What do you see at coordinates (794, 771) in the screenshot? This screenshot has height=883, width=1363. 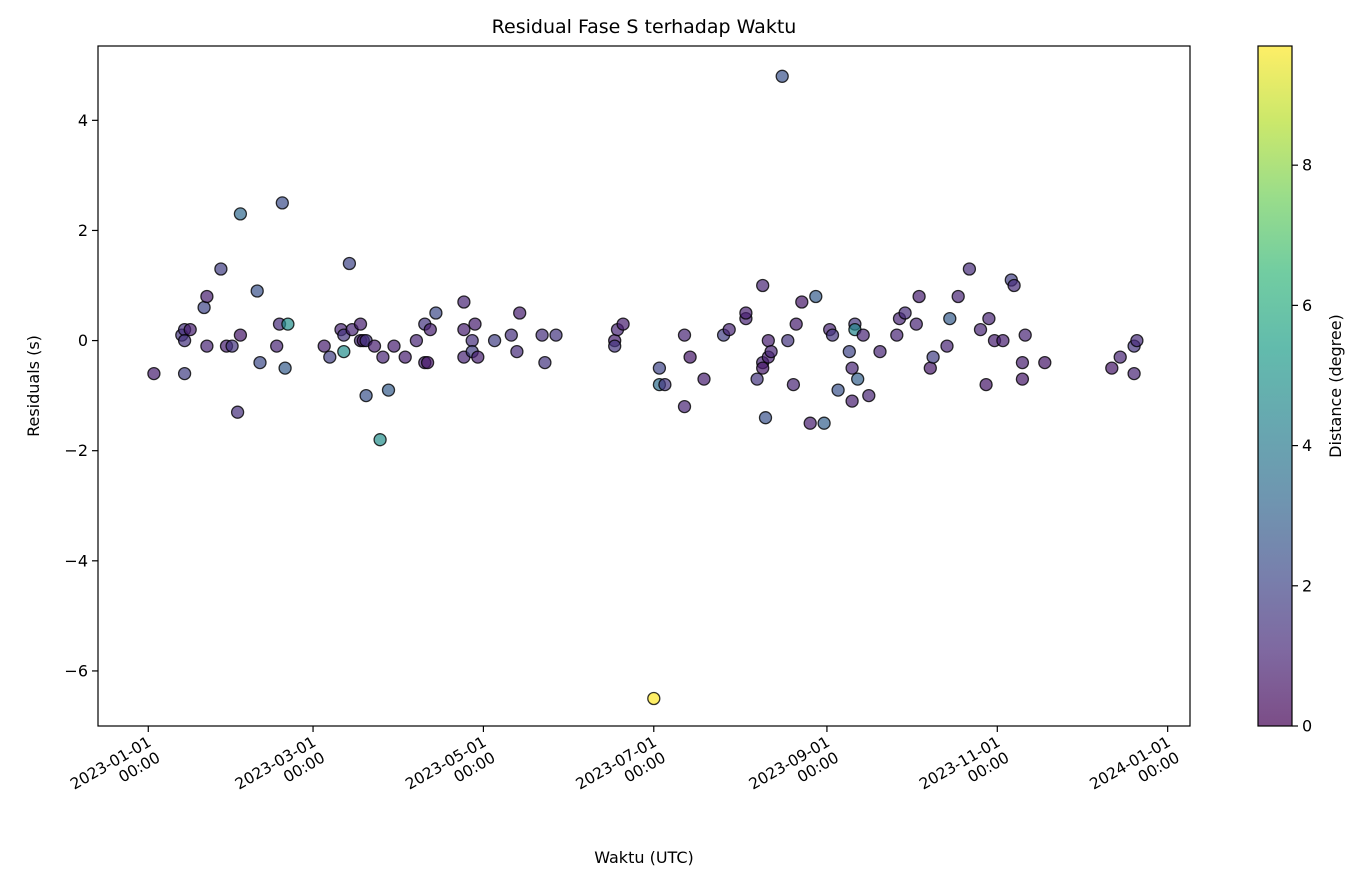 I see `x-tick-label: 2023-09-0100:00` at bounding box center [794, 771].